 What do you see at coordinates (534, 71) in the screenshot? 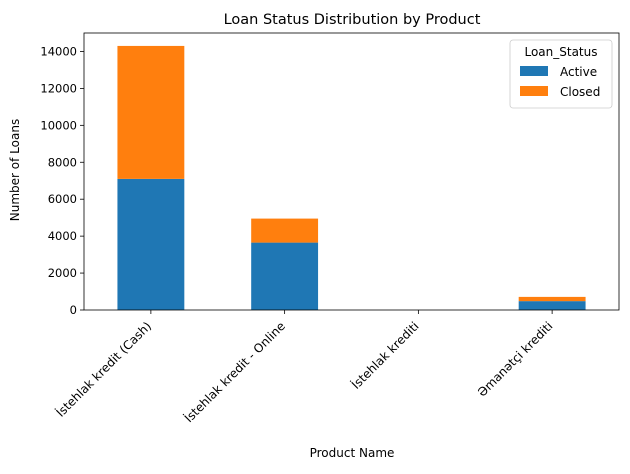
I see `legend-swatch-active` at bounding box center [534, 71].